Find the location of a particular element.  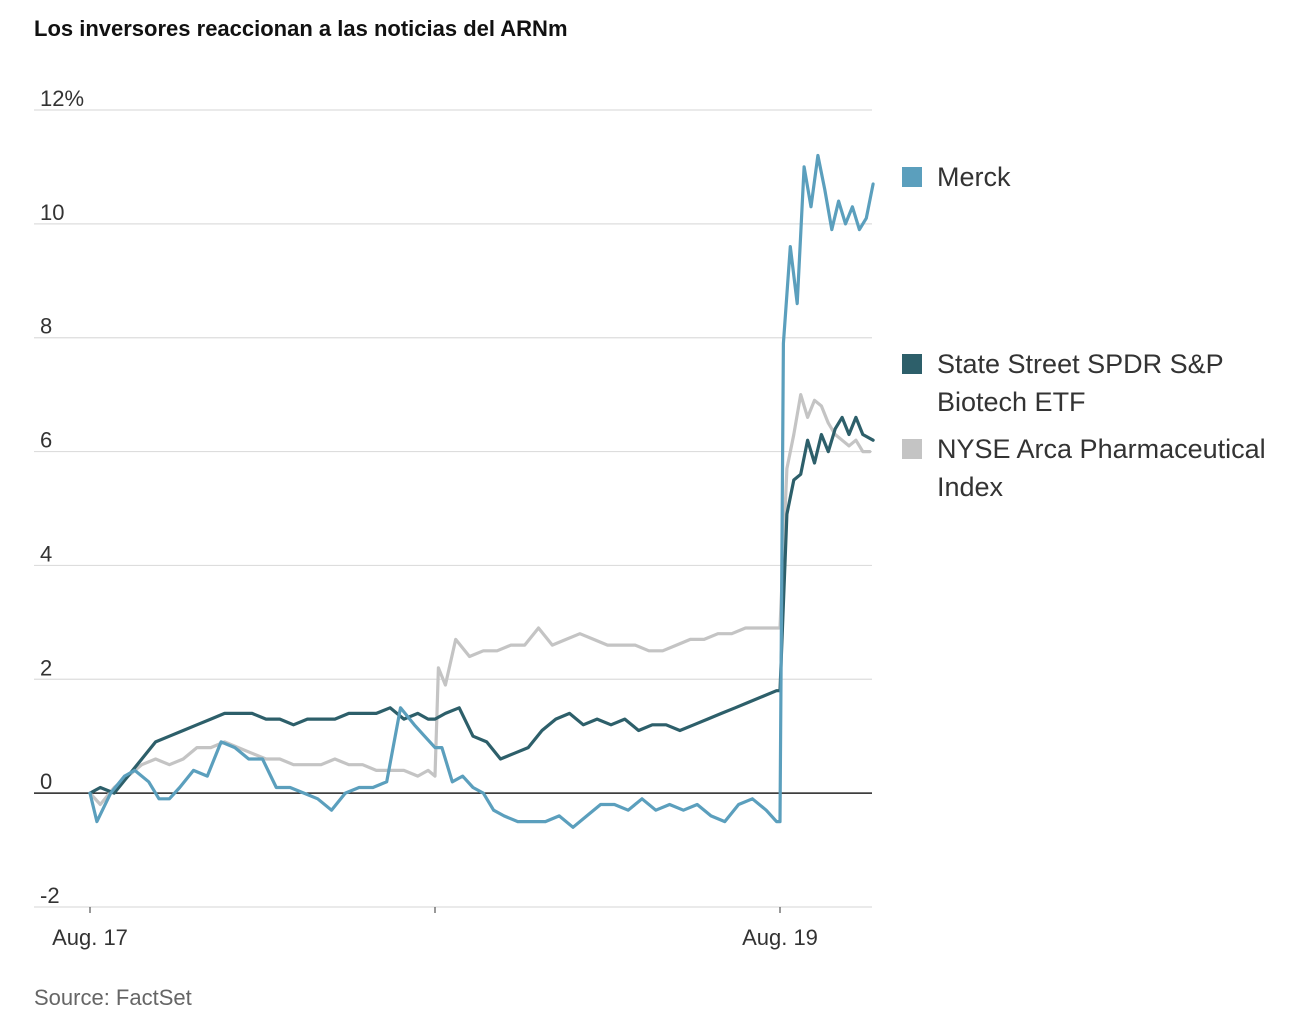

legend-swatch-pharma-index is located at coordinates (912, 449).